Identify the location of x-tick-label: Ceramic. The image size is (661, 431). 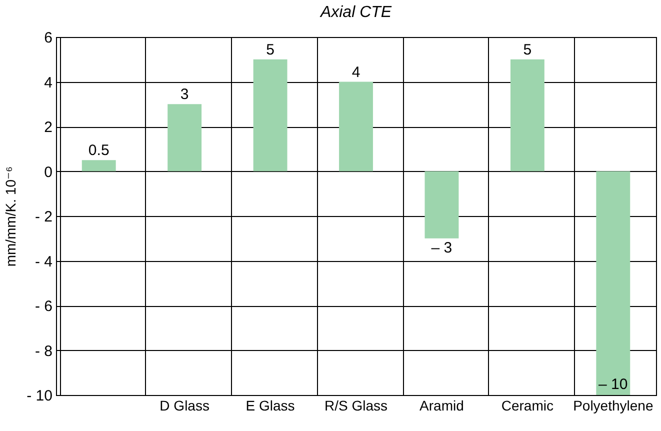
(527, 406).